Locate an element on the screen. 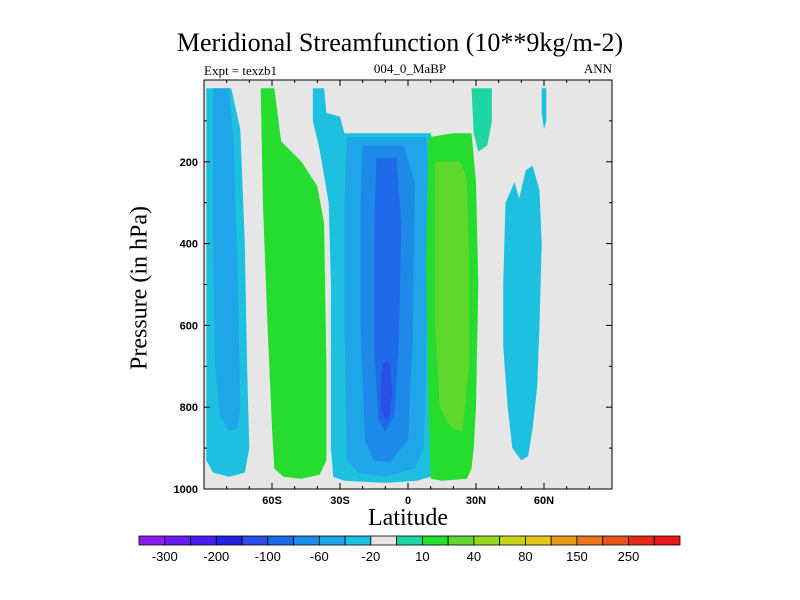 The height and width of the screenshot is (600, 800). y-tick-label: 1000 is located at coordinates (186, 490).